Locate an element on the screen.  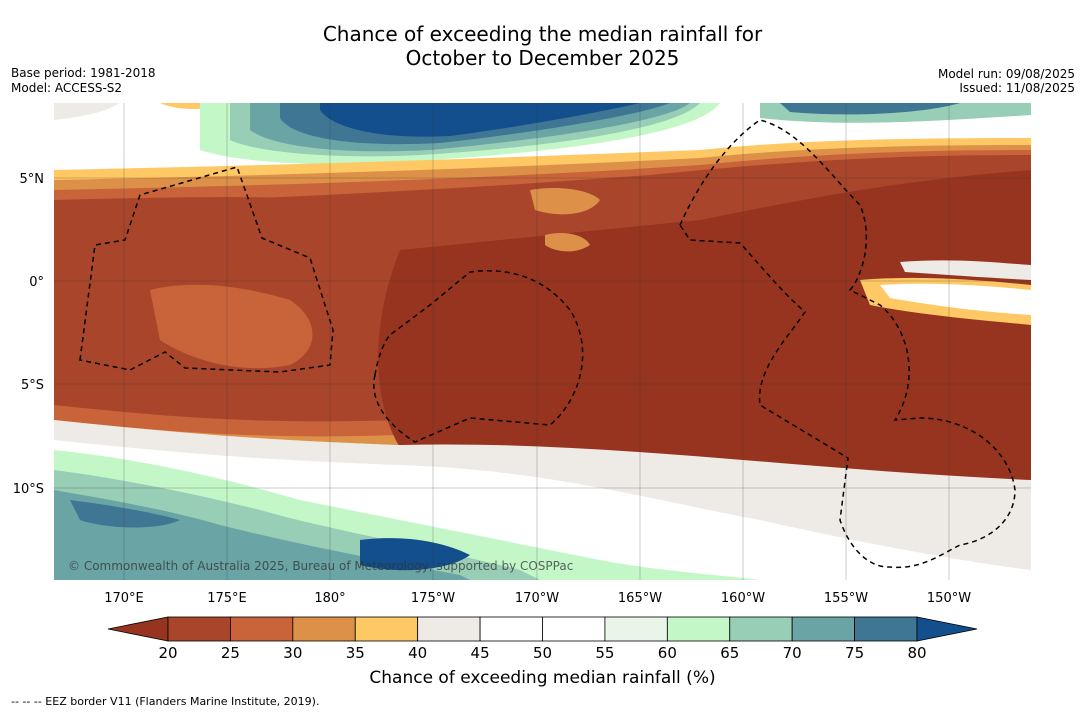
lat-tick-5s: 5°S is located at coordinates (32, 385).